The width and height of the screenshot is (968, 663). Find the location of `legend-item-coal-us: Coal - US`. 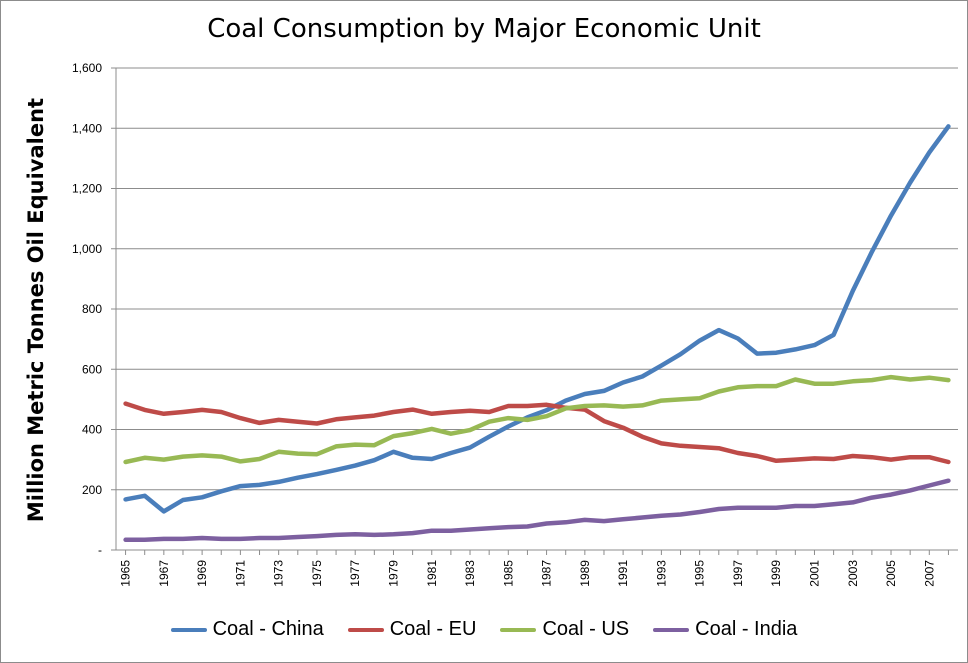

legend-item-coal-us: Coal - US is located at coordinates (564, 629).